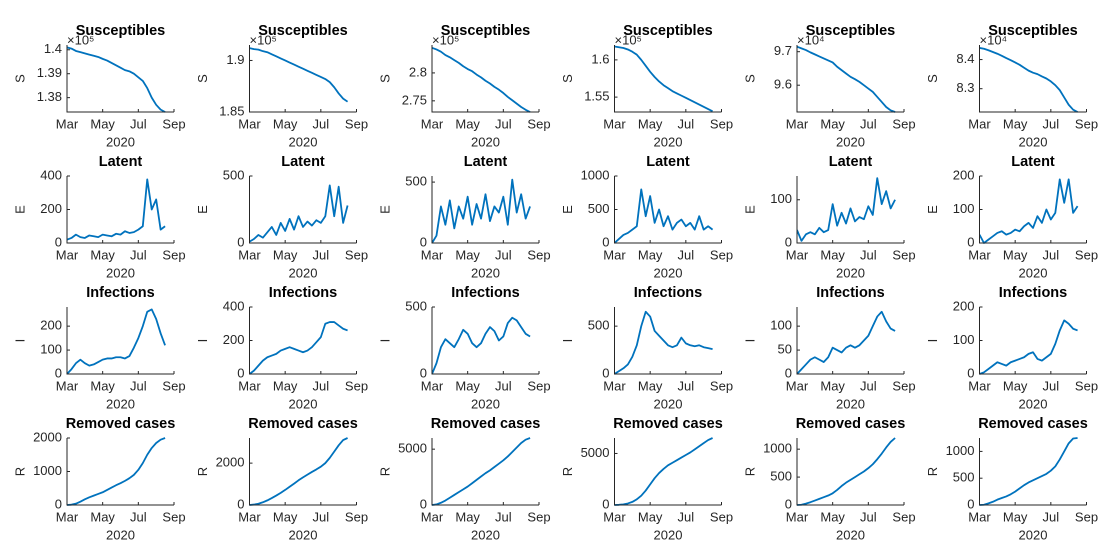  What do you see at coordinates (628, 39) in the screenshot?
I see `y-exponent: ×10⁵` at bounding box center [628, 39].